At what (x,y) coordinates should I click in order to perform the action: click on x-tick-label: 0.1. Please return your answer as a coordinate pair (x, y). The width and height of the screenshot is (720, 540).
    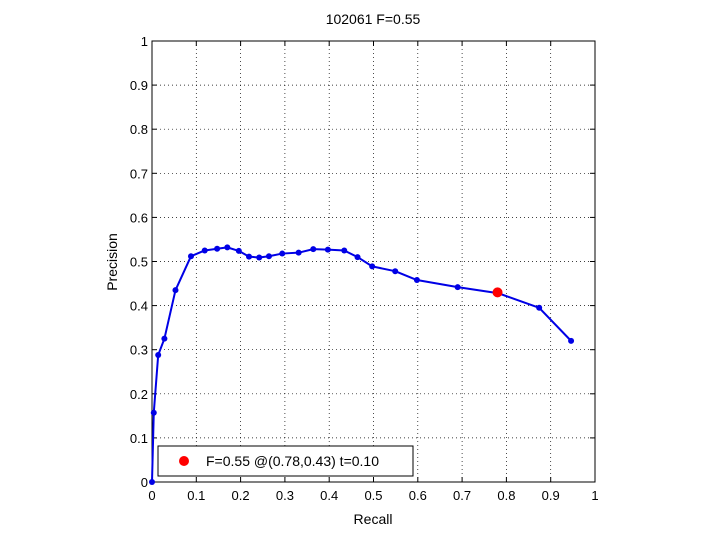
    Looking at the image, I should click on (196, 495).